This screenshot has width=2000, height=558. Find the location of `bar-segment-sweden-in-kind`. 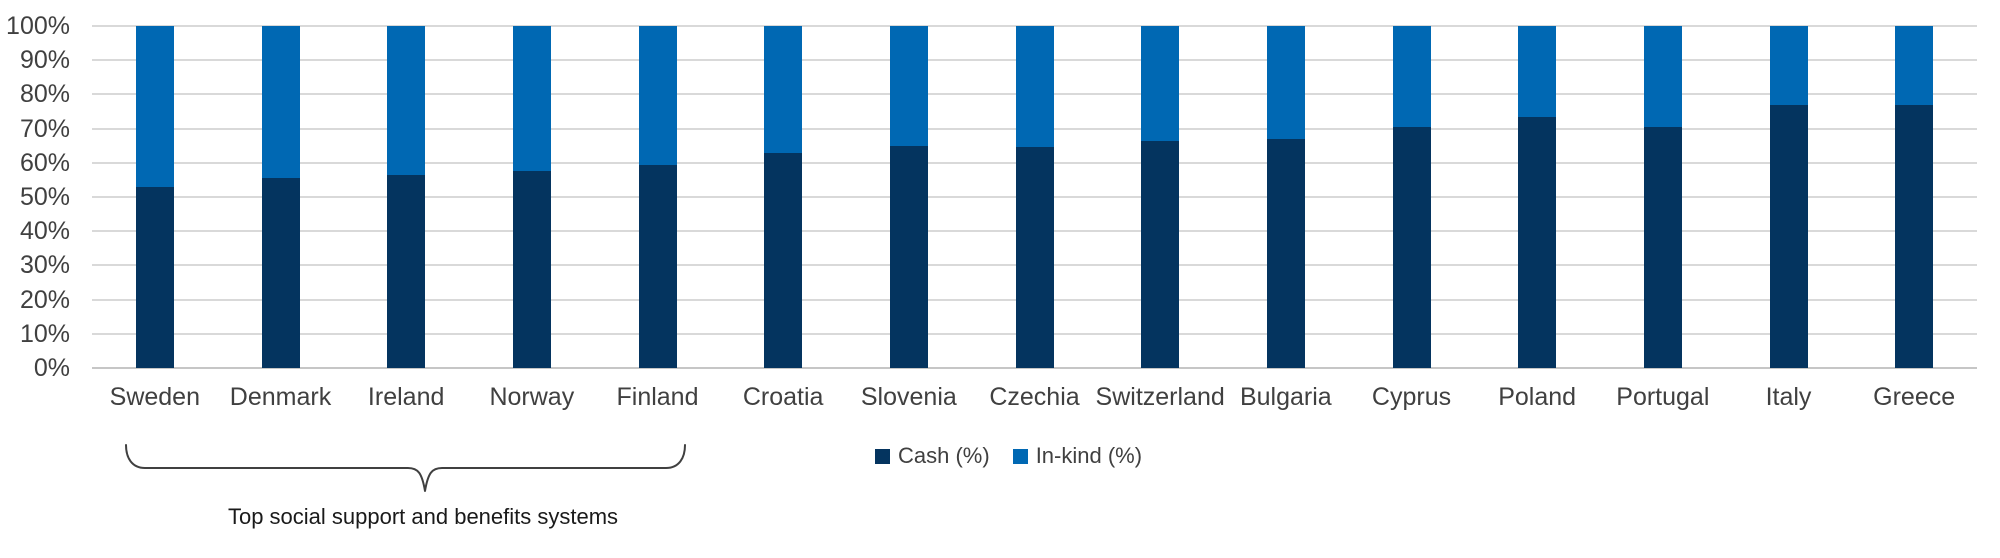

bar-segment-sweden-in-kind is located at coordinates (154, 106).